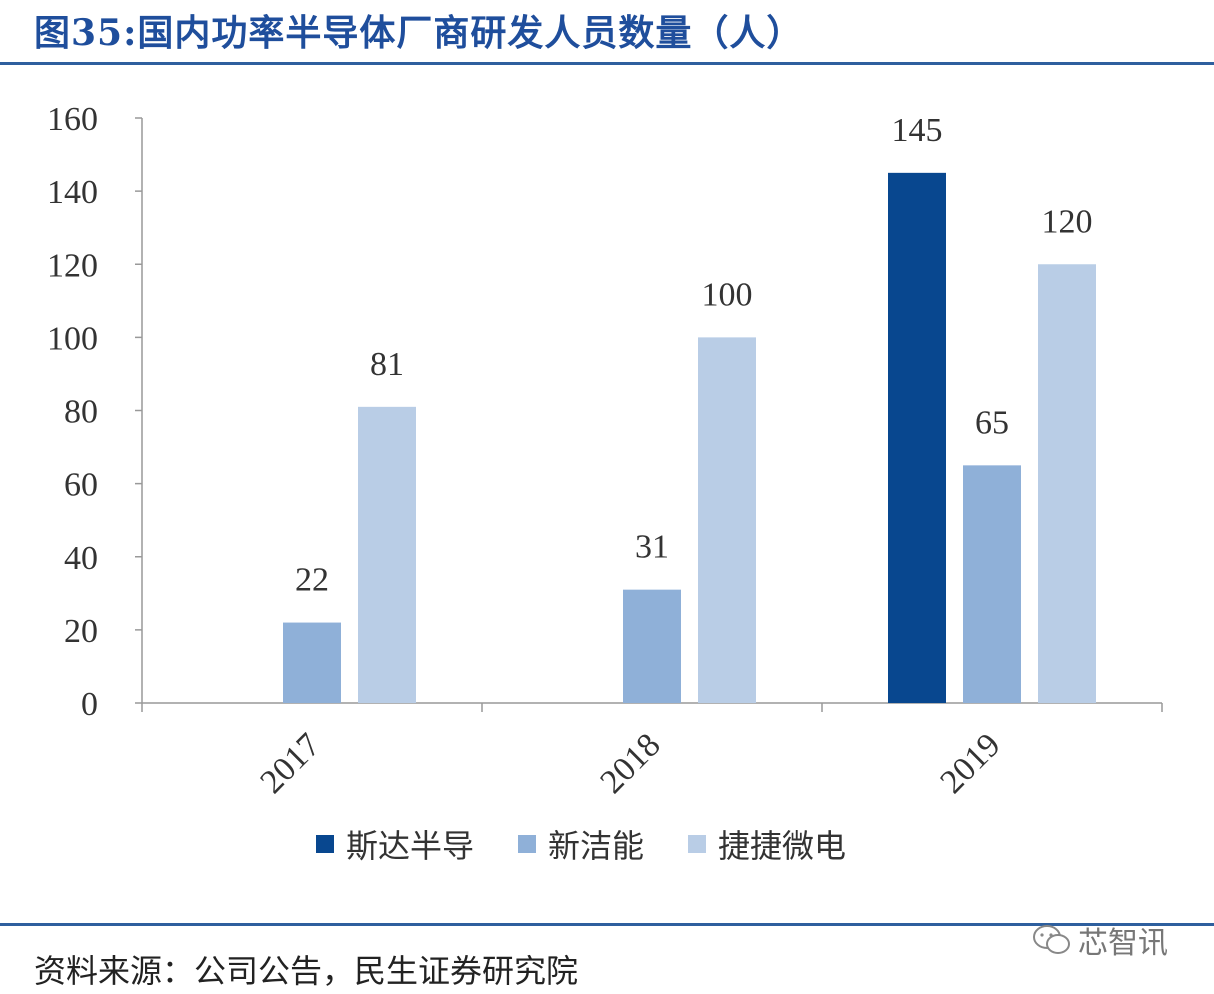 The height and width of the screenshot is (994, 1214). Describe the element at coordinates (917, 130) in the screenshot. I see `data-label: 145` at that location.